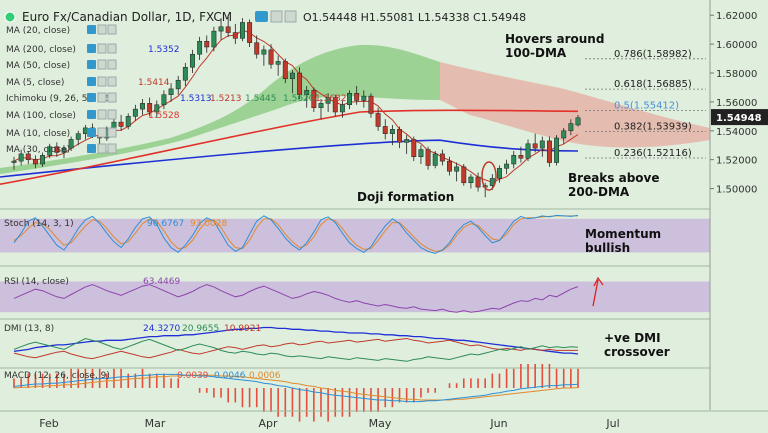 Image resolution: width=768 pixels, height=433 pixels. Describe the element at coordinates (196, 99) in the screenshot. I see `legend-value: 1.5313` at that location.